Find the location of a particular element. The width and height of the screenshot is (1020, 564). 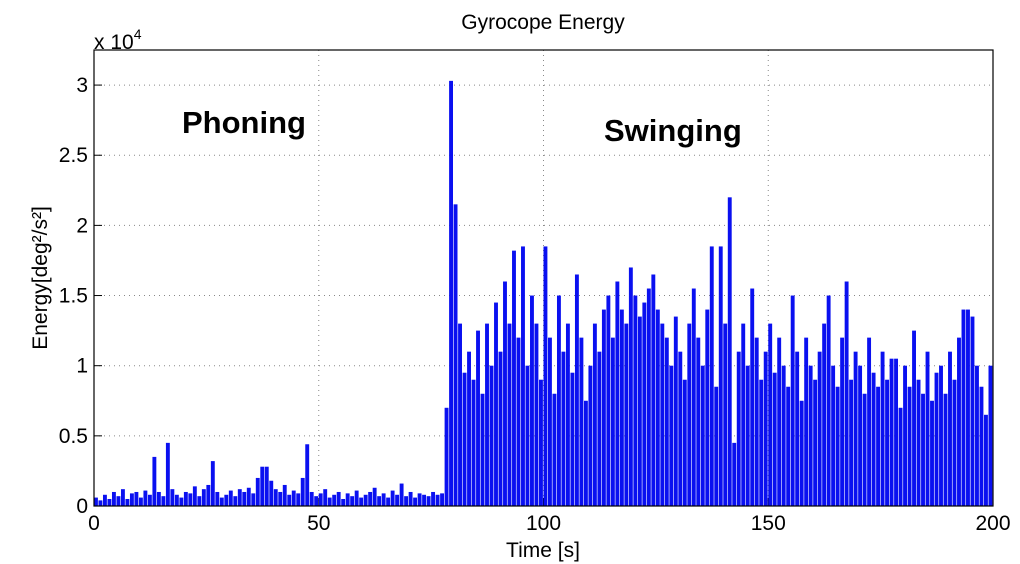

x-tick-label: 100 is located at coordinates (543, 523).